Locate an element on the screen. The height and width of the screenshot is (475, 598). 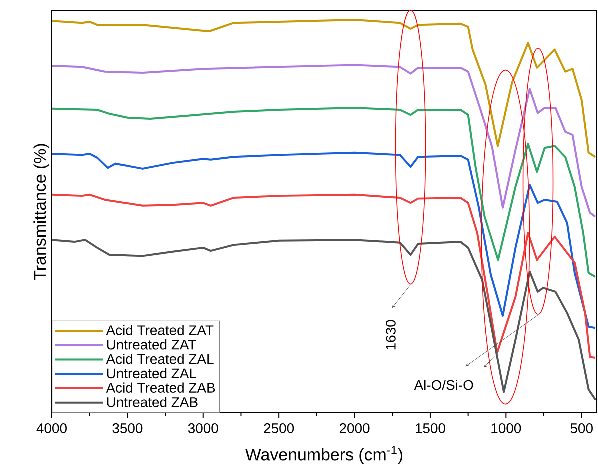
legend-label: Acid Treated ZAL is located at coordinates (160, 359).